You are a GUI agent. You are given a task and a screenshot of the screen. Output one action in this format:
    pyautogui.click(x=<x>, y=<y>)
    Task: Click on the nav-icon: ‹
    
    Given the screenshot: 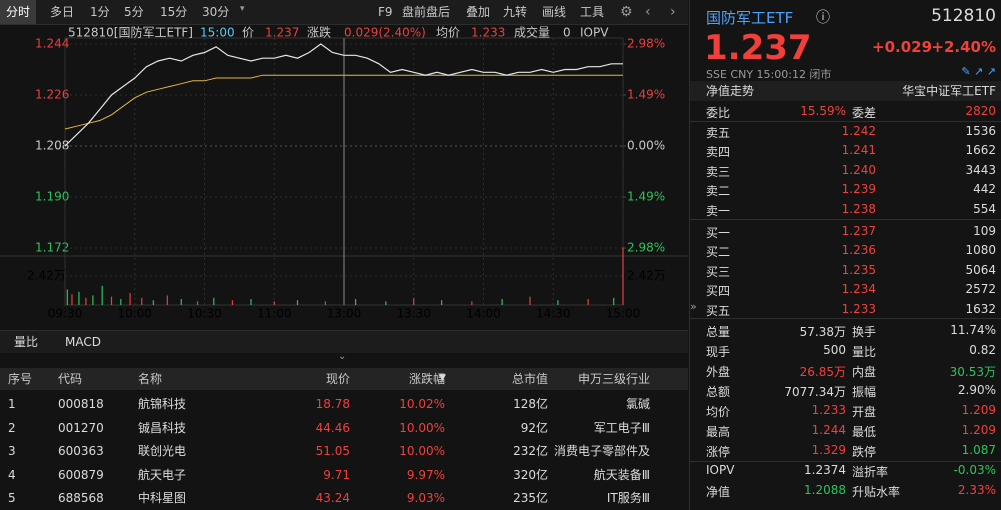 What is the action you would take?
    pyautogui.click(x=648, y=12)
    